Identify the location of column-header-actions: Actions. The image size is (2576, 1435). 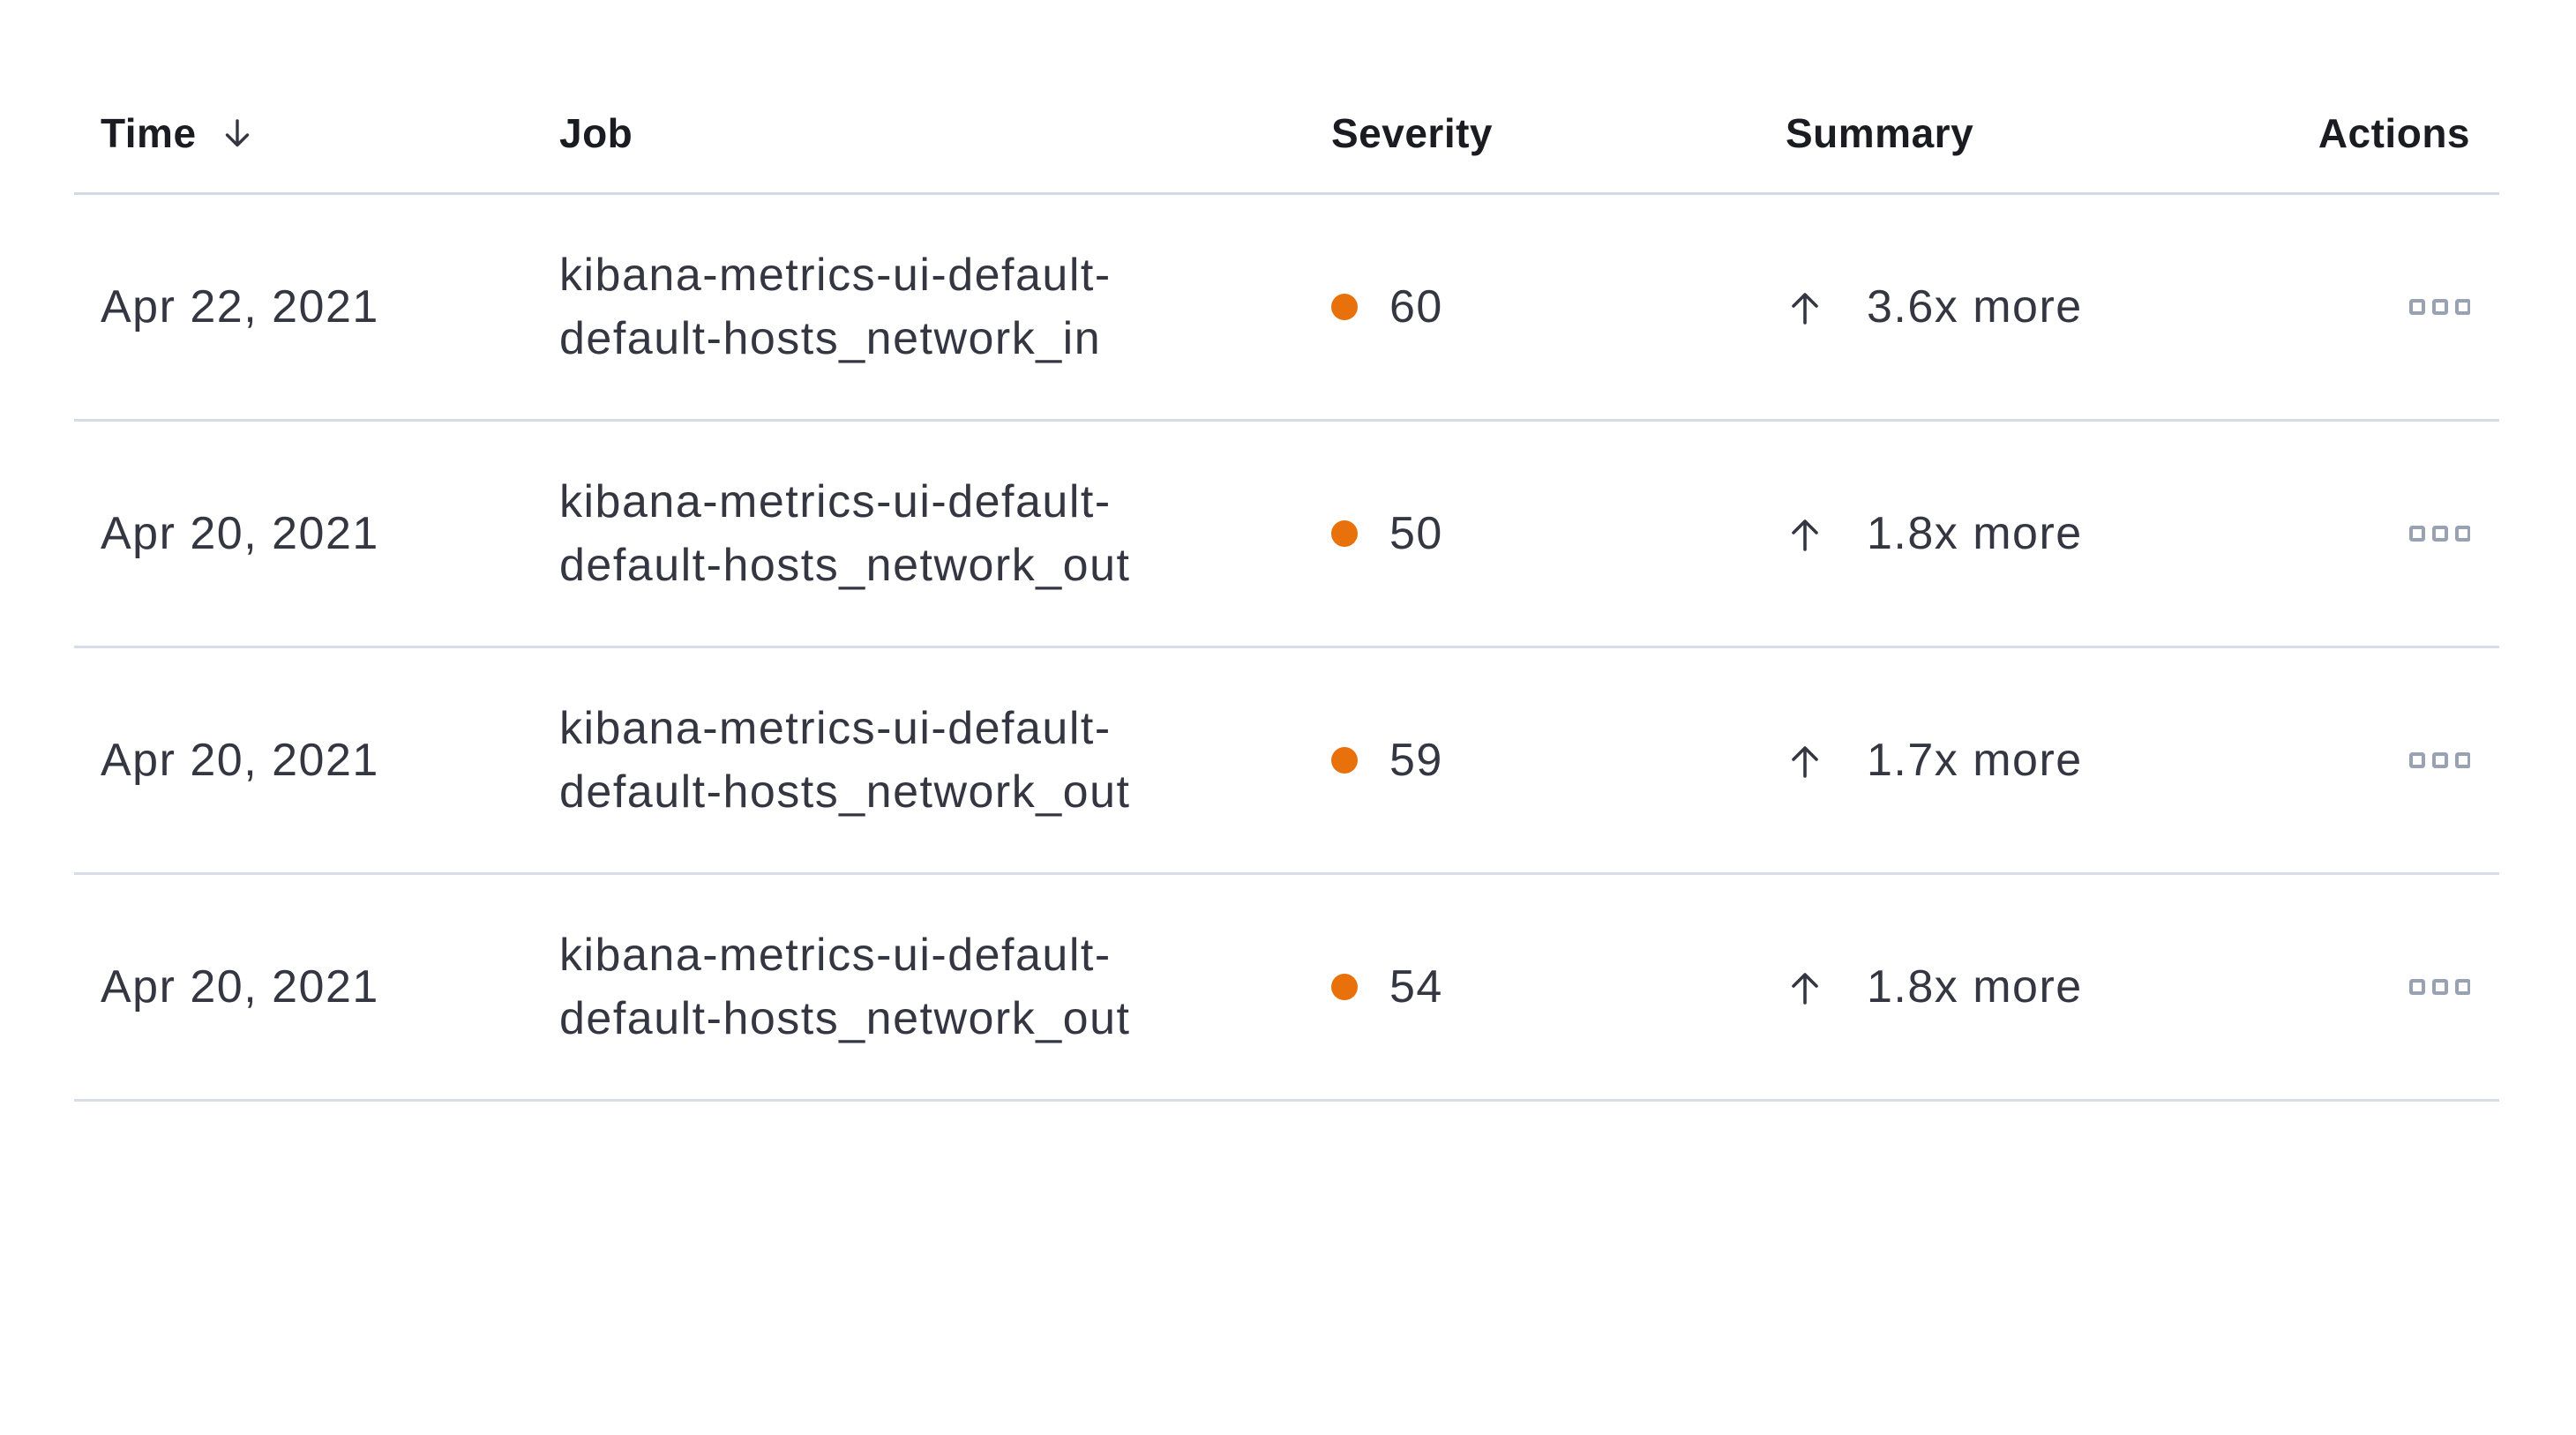
(2398, 133).